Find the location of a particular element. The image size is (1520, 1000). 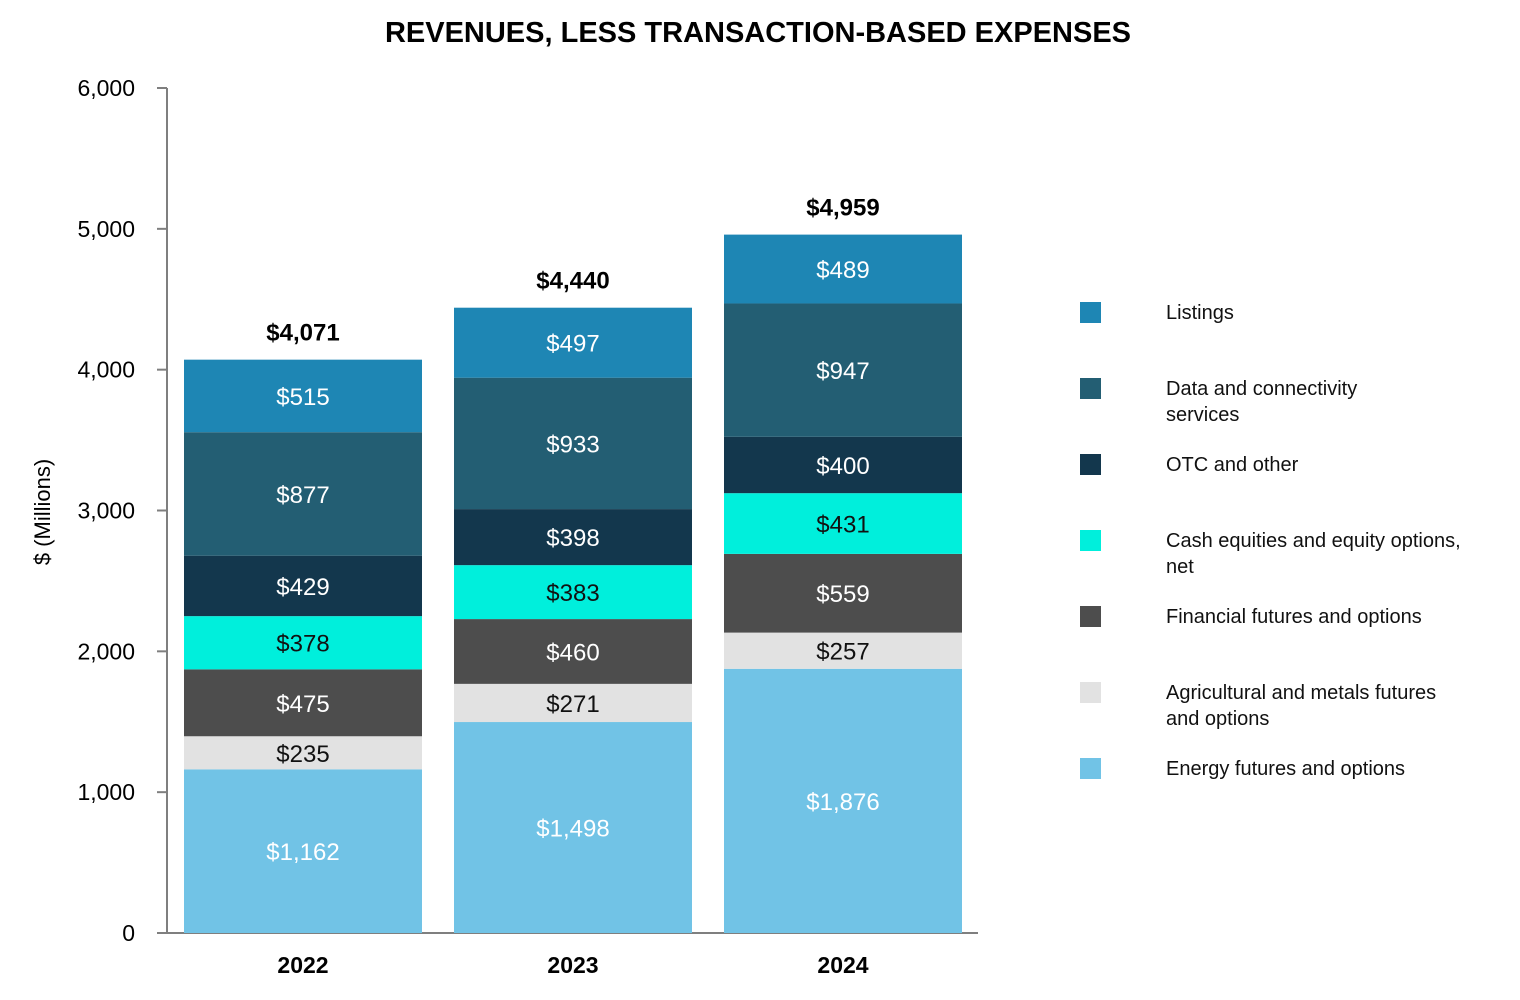

x-tick-label: 2023 is located at coordinates (572, 965).